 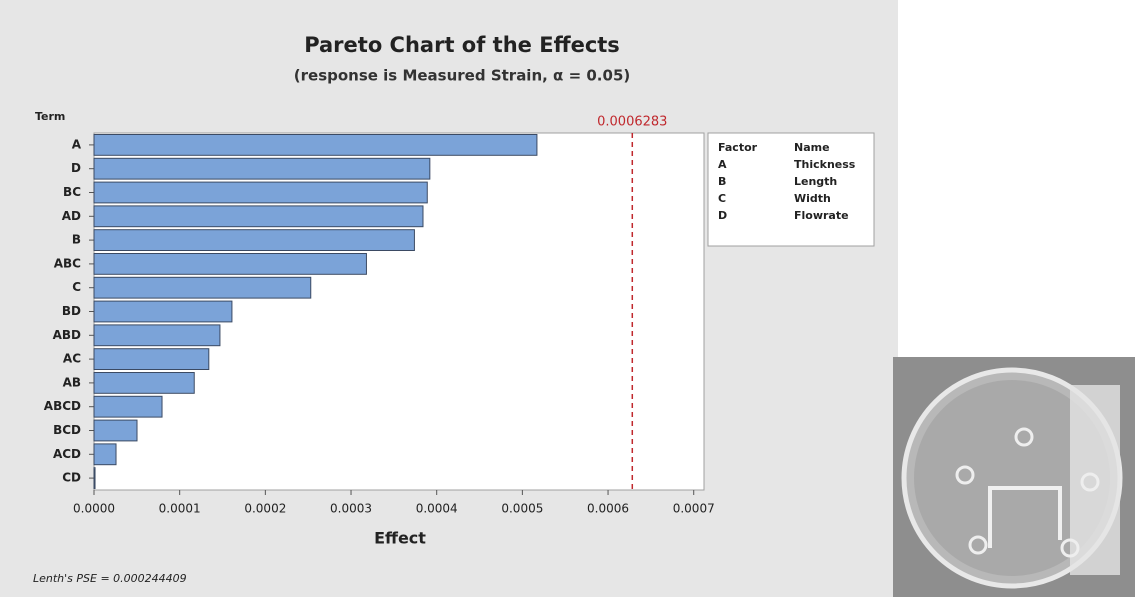 What do you see at coordinates (110, 578) in the screenshot?
I see `footnote: Lenth's PSE = 0.000244409` at bounding box center [110, 578].